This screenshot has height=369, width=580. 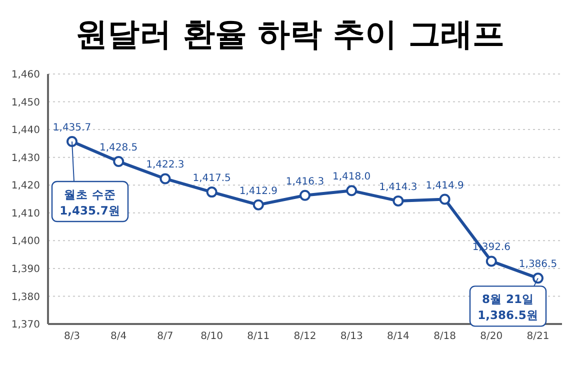 I want to click on annotation: 월초 수준 1,435.7원, so click(x=90, y=203).